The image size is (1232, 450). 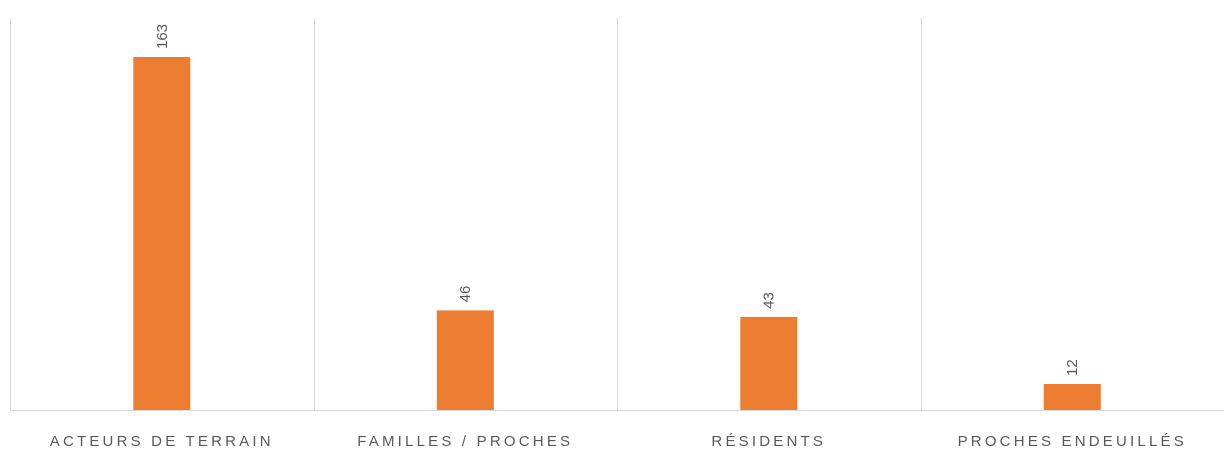 I want to click on category-label: PROCHES ENDEUILLÉS, so click(x=1072, y=441).